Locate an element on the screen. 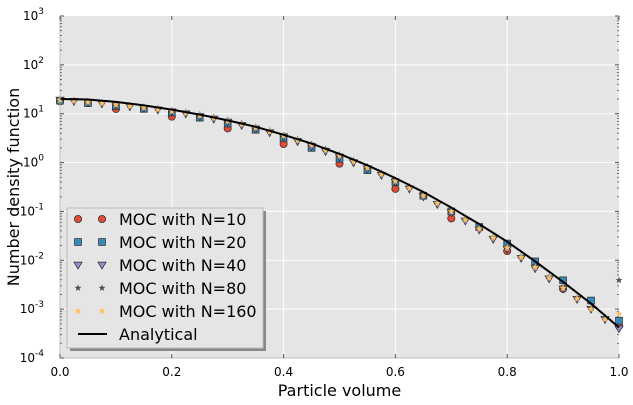 The height and width of the screenshot is (405, 633). y-tick-label: 10³ is located at coordinates (33, 15).